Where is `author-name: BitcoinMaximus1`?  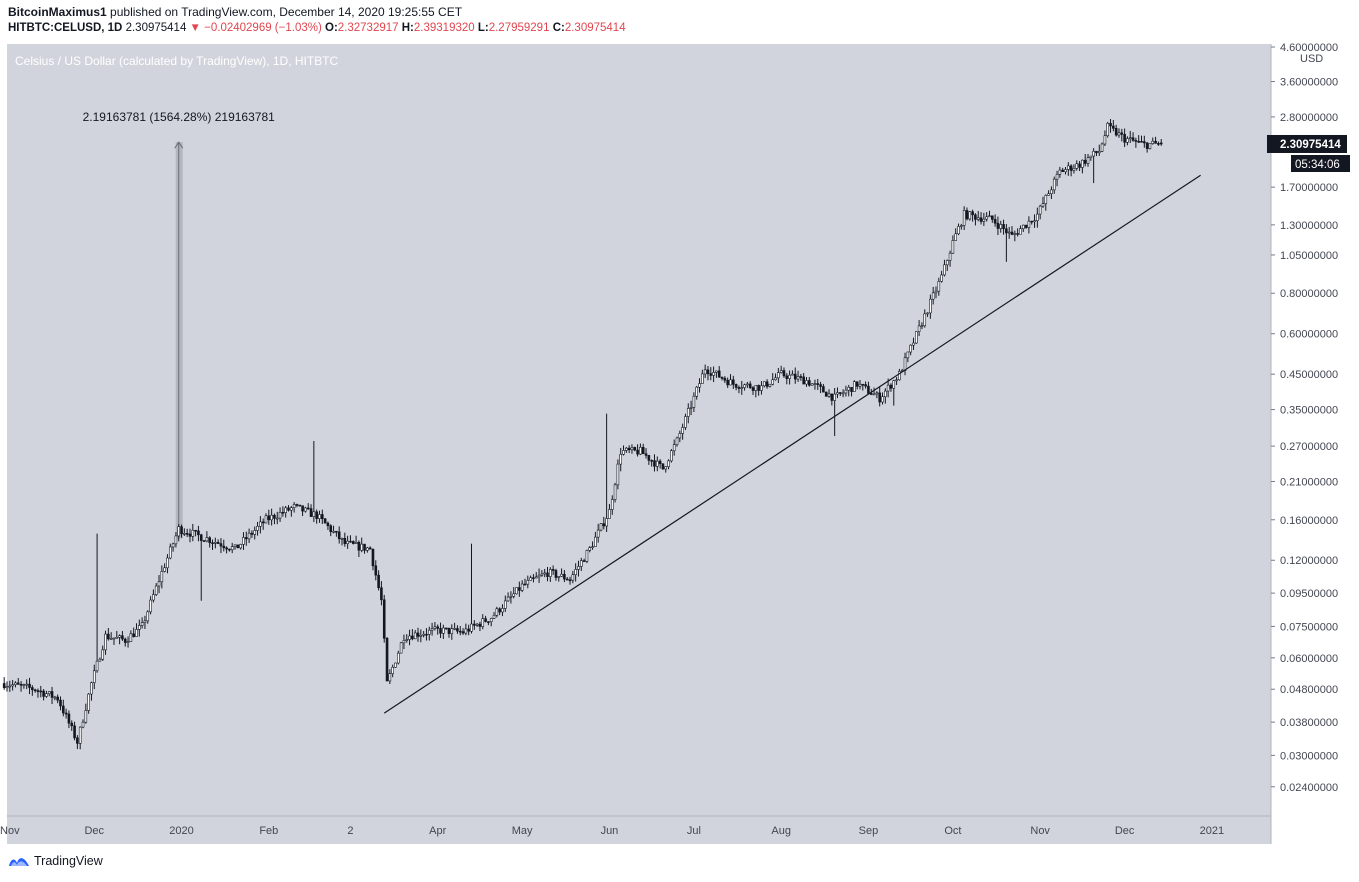
author-name: BitcoinMaximus1 is located at coordinates (57, 12).